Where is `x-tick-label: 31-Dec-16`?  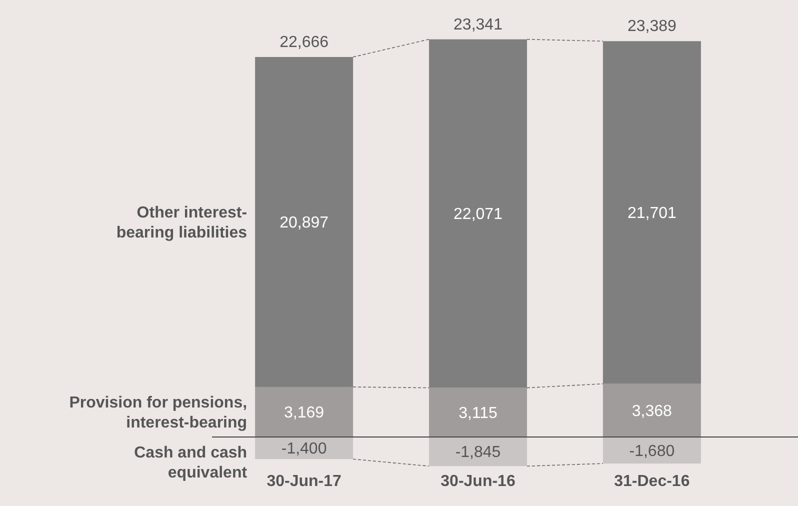
x-tick-label: 31-Dec-16 is located at coordinates (652, 481).